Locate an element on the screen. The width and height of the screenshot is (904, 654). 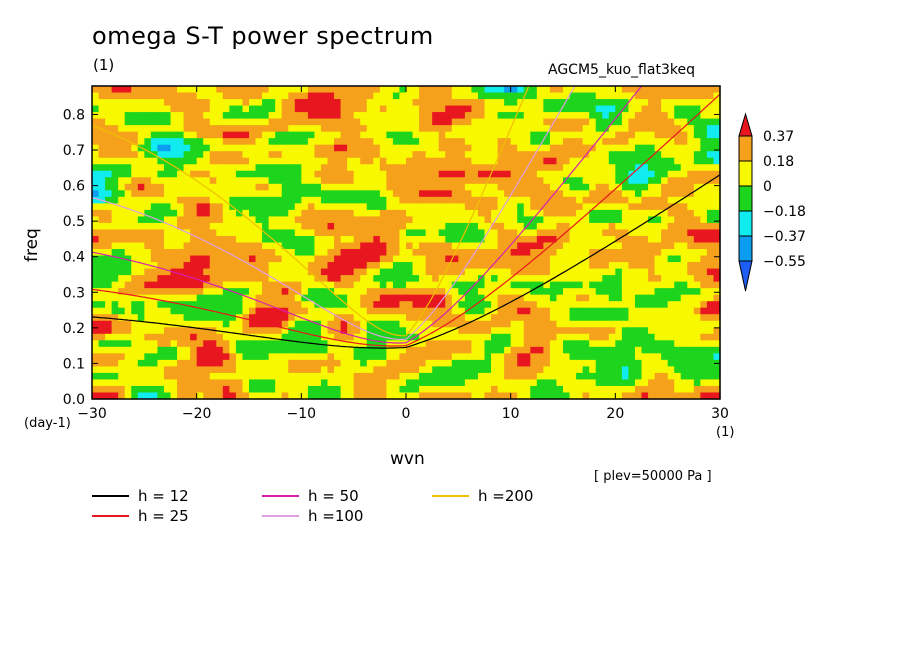
legend-item-h100: h =100 is located at coordinates (312, 516).